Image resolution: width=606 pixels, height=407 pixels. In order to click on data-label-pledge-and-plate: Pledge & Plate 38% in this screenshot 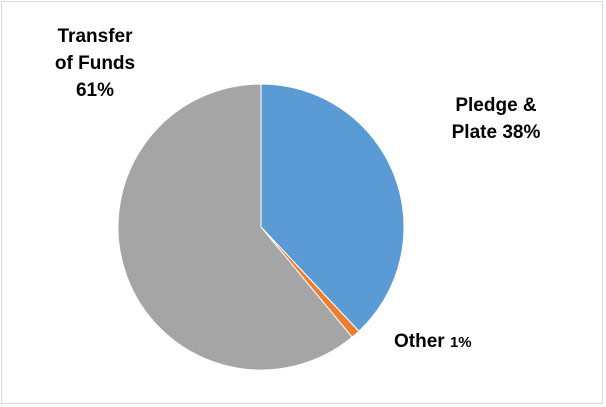, I will do `click(496, 119)`.